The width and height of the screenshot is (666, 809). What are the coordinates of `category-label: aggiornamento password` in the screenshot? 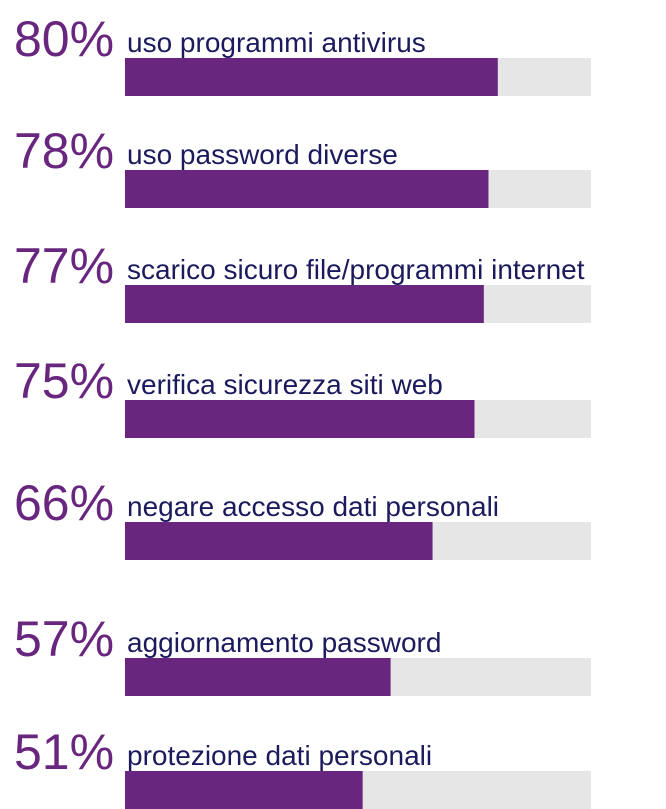 It's located at (284, 642).